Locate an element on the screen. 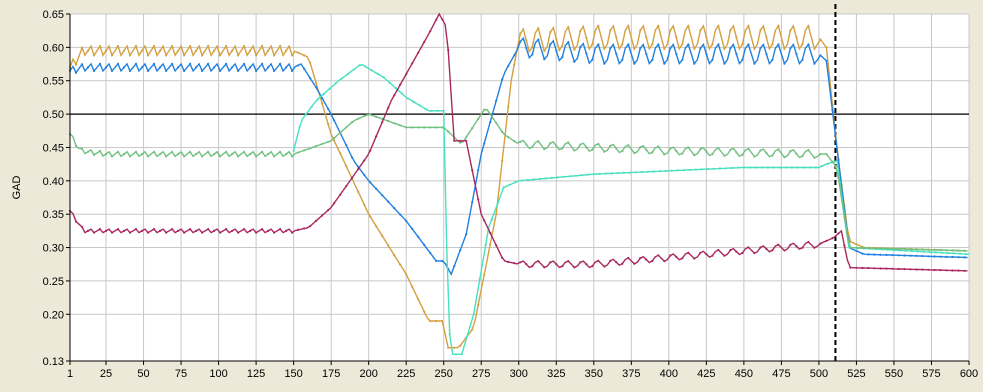 This screenshot has width=983, height=392. y-tick-label: 0.50 is located at coordinates (53, 115).